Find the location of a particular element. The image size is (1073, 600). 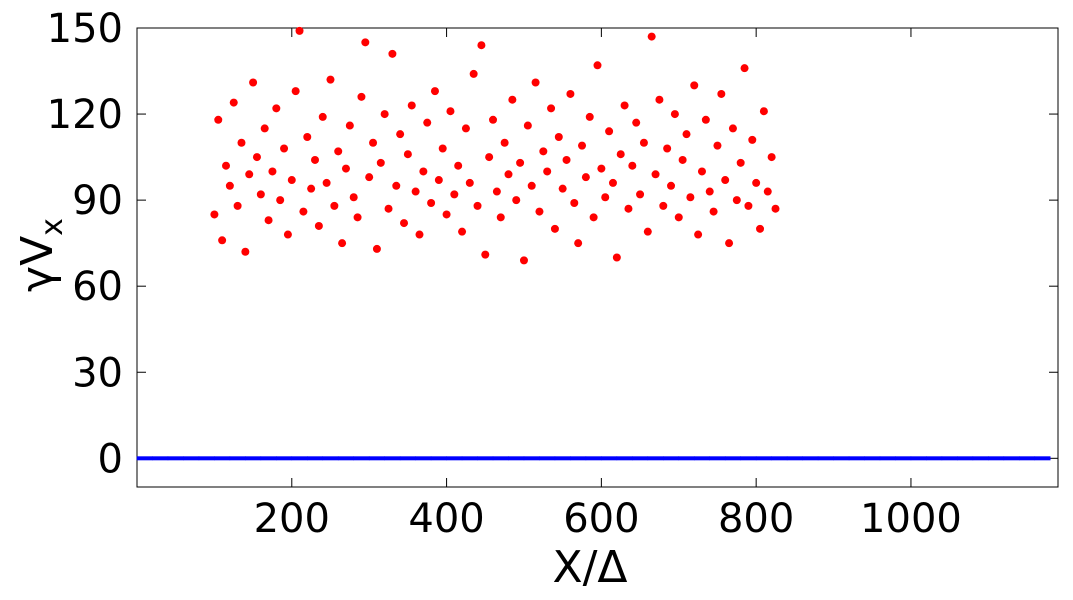

y-tick-label: 90 is located at coordinates (97, 201).